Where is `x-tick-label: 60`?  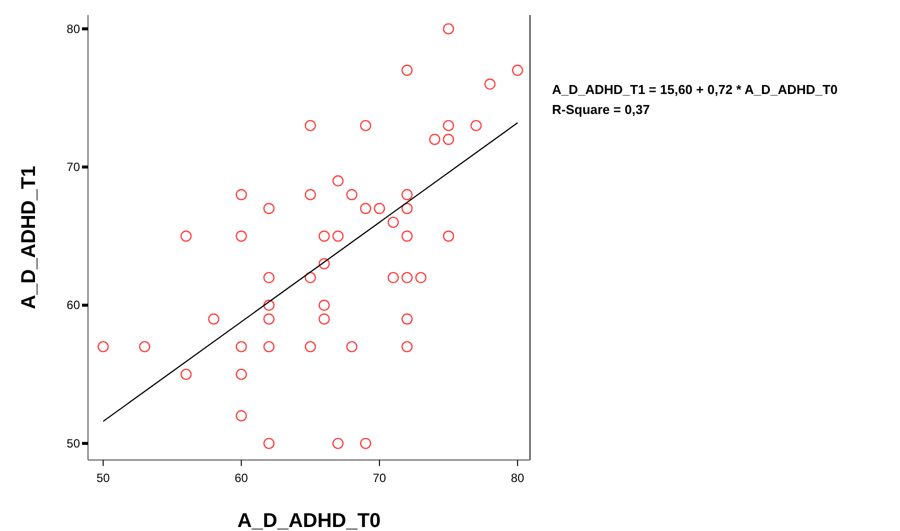 x-tick-label: 60 is located at coordinates (241, 478).